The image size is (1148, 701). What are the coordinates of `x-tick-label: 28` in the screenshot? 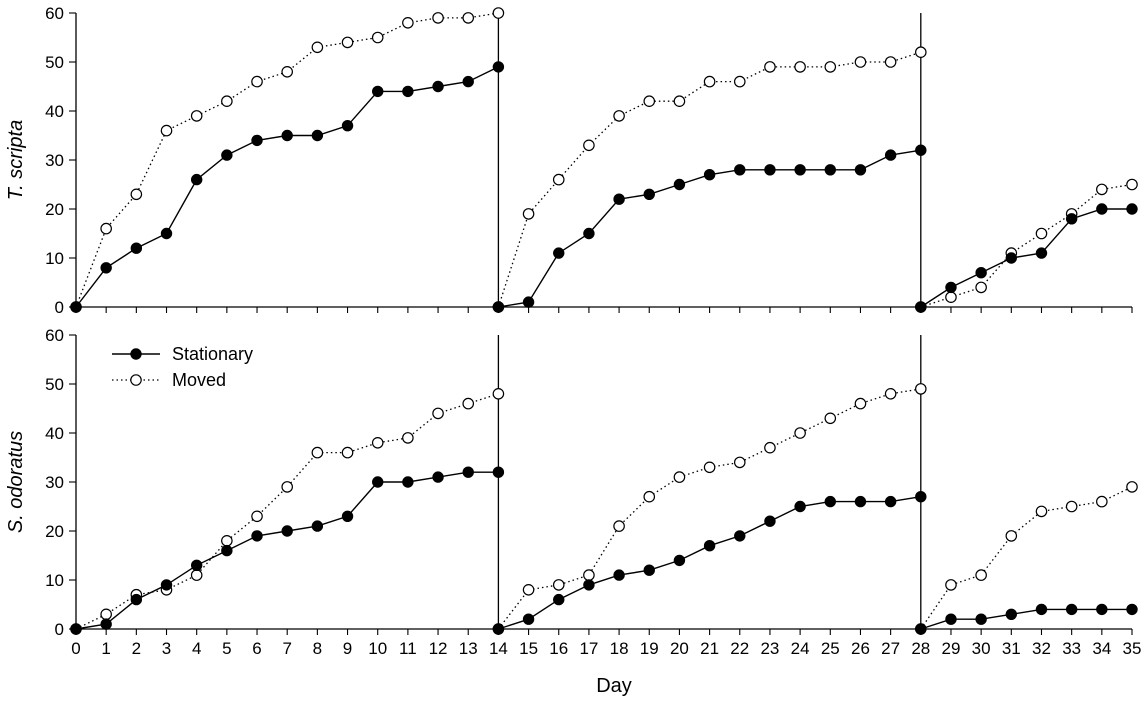 It's located at (920, 648).